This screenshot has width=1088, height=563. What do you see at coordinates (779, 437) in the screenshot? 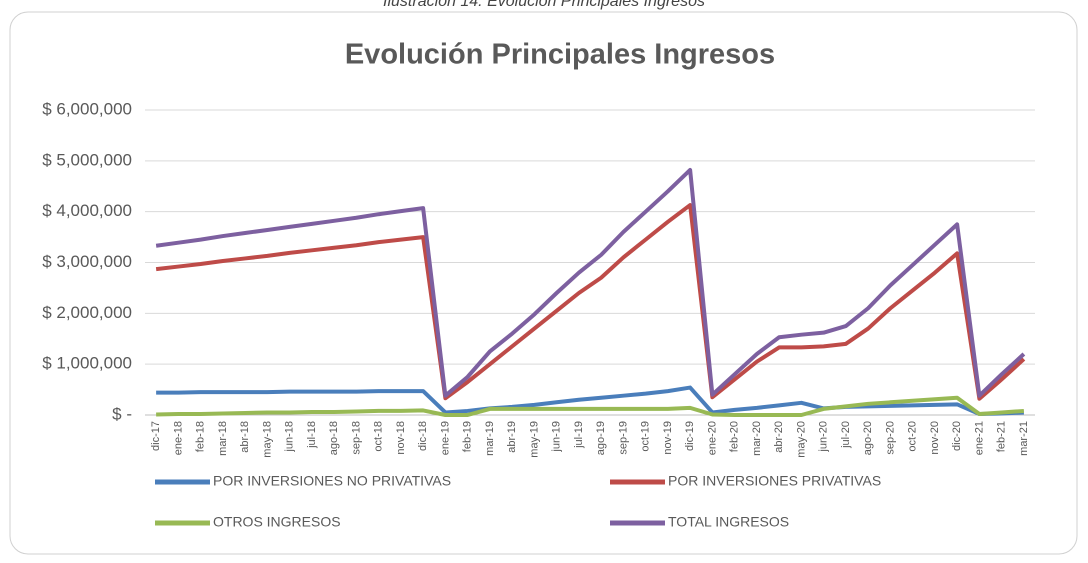
I see `x-tick-label: abr-20` at bounding box center [779, 437].